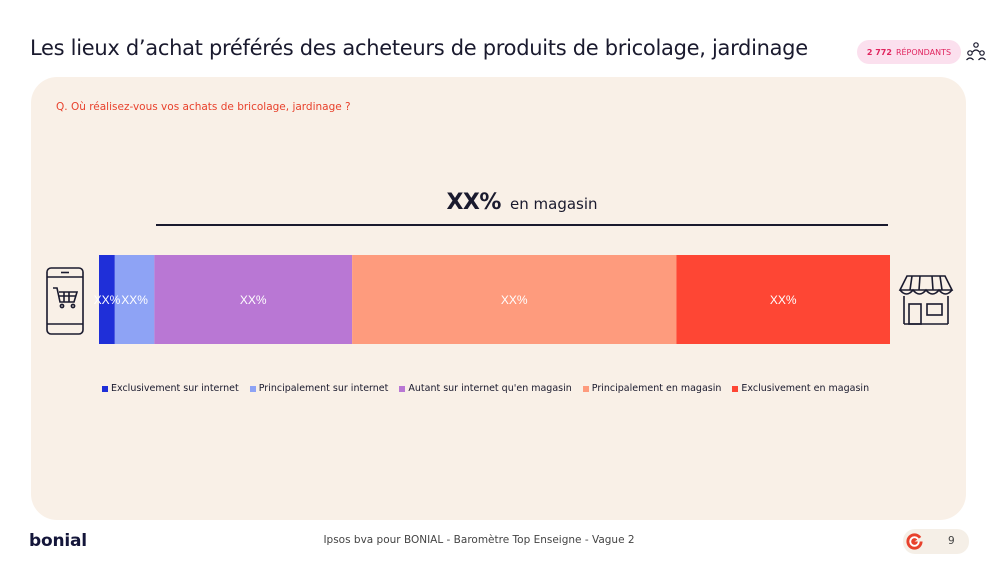  Describe the element at coordinates (926, 300) in the screenshot. I see `storefront-icon` at that location.